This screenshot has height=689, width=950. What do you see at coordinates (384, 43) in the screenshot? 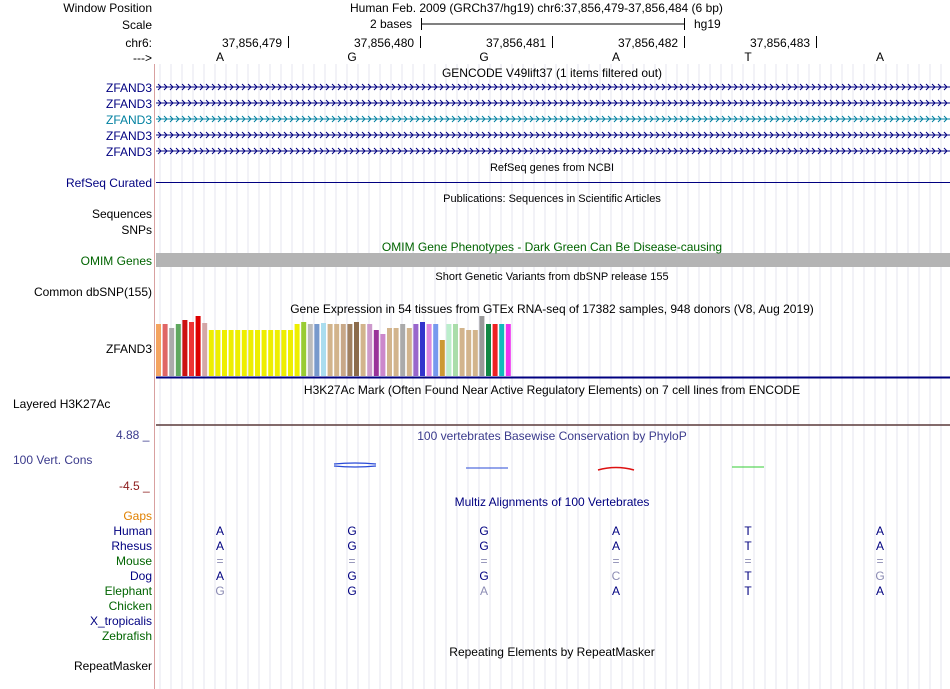
I see `position-2: 37,856,480` at bounding box center [384, 43].